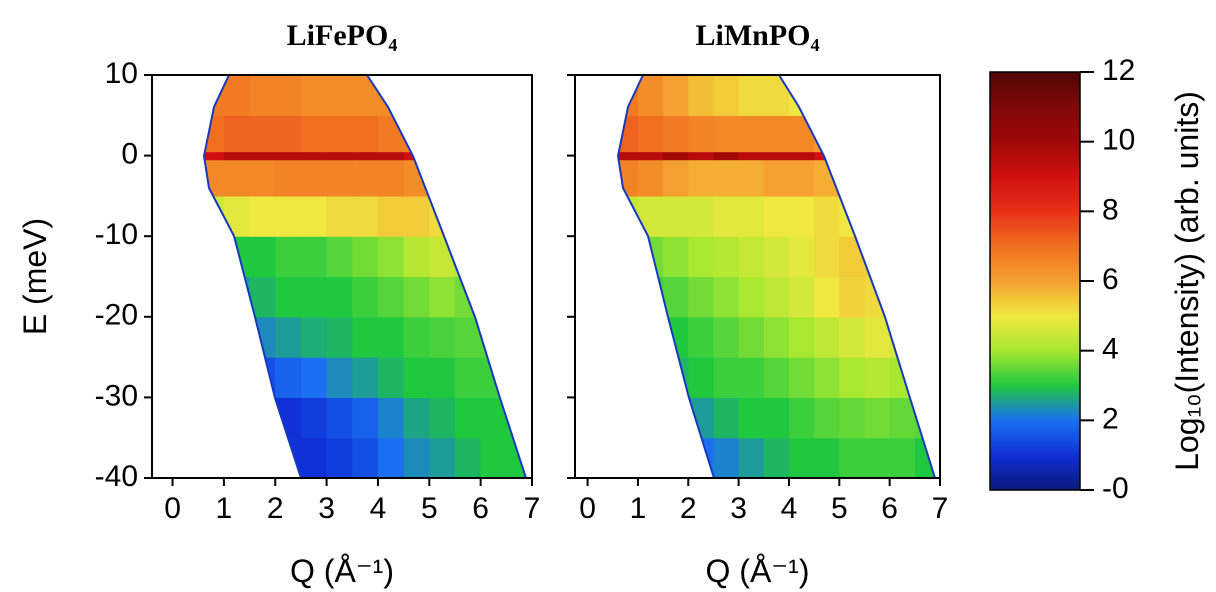  What do you see at coordinates (121, 73) in the screenshot?
I see `y-tick-label: 10` at bounding box center [121, 73].